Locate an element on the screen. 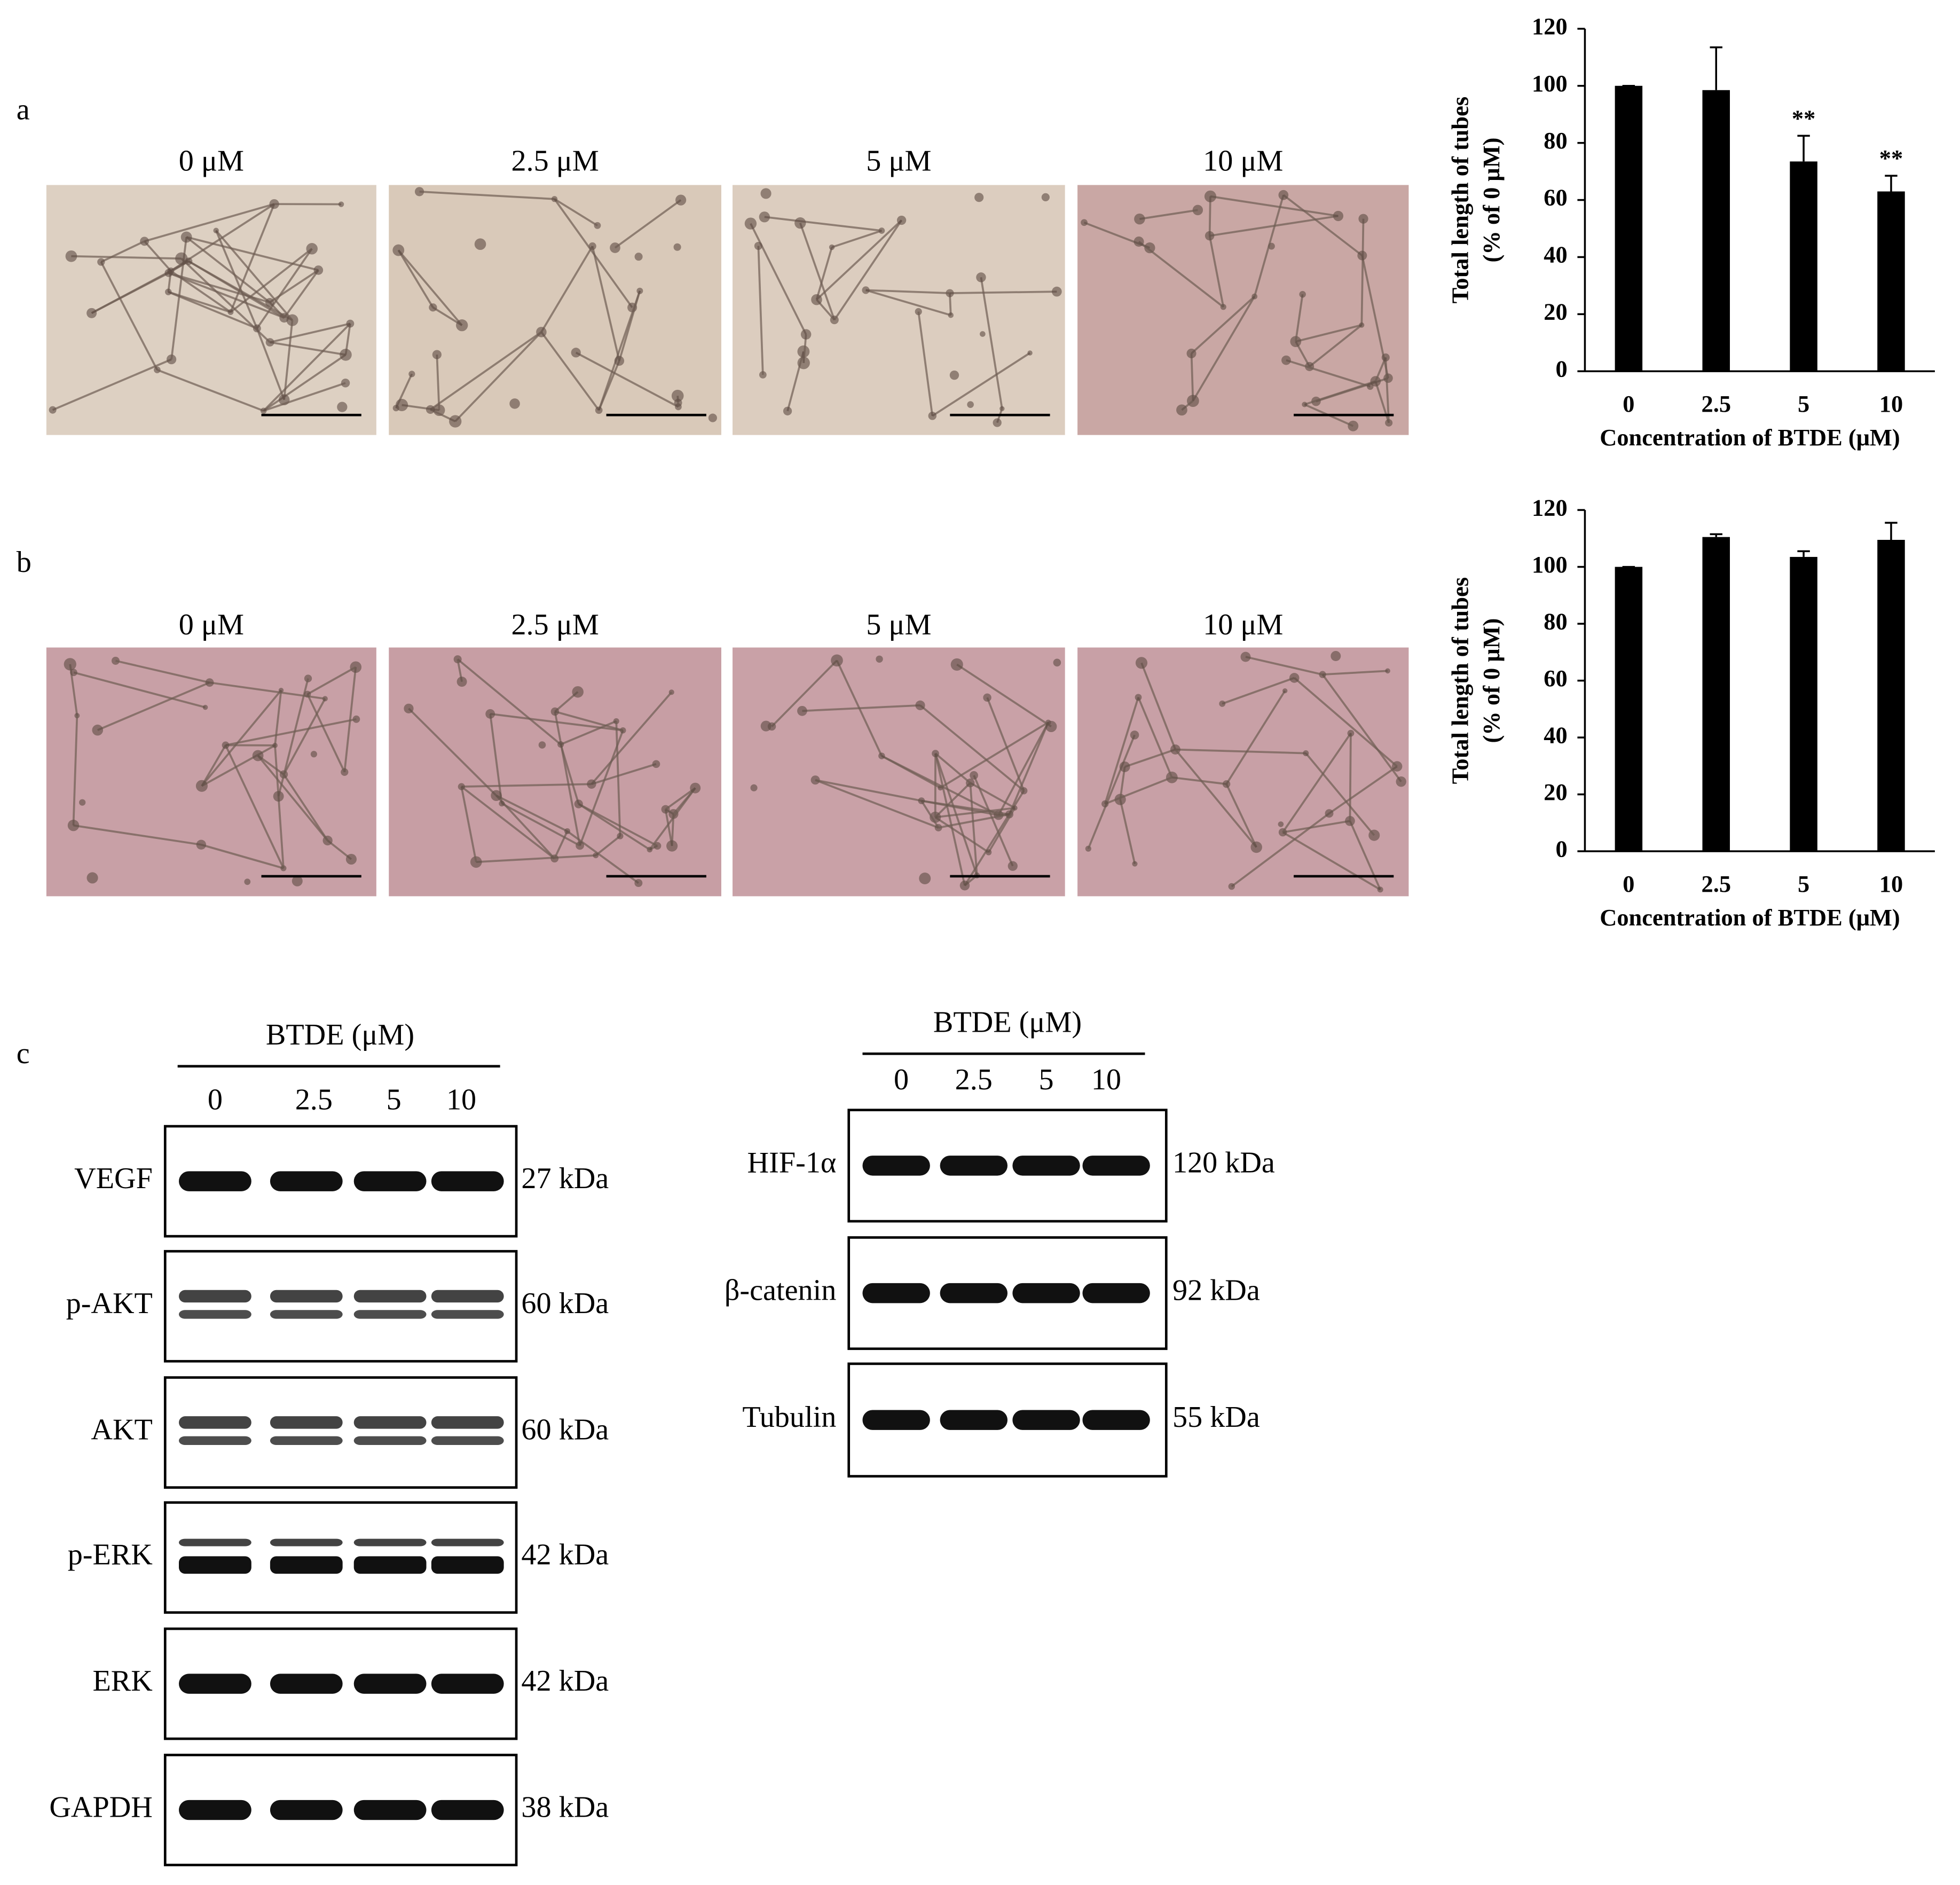 The width and height of the screenshot is (1960, 1885). size-label: 55 kDa is located at coordinates (1216, 1417).